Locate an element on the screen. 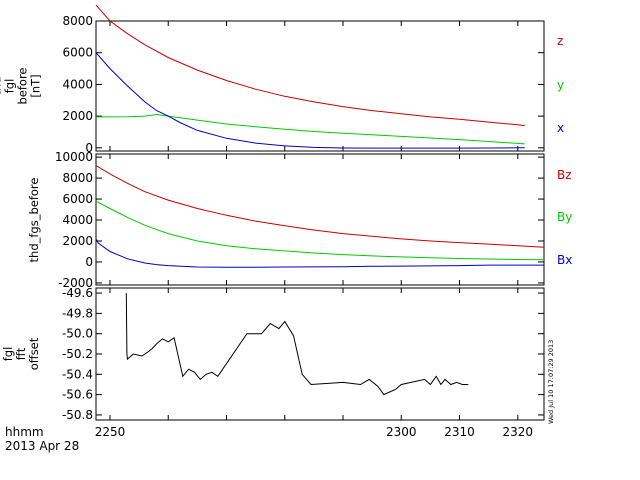  x-axis-label-line1: hhmm is located at coordinates (24, 432).